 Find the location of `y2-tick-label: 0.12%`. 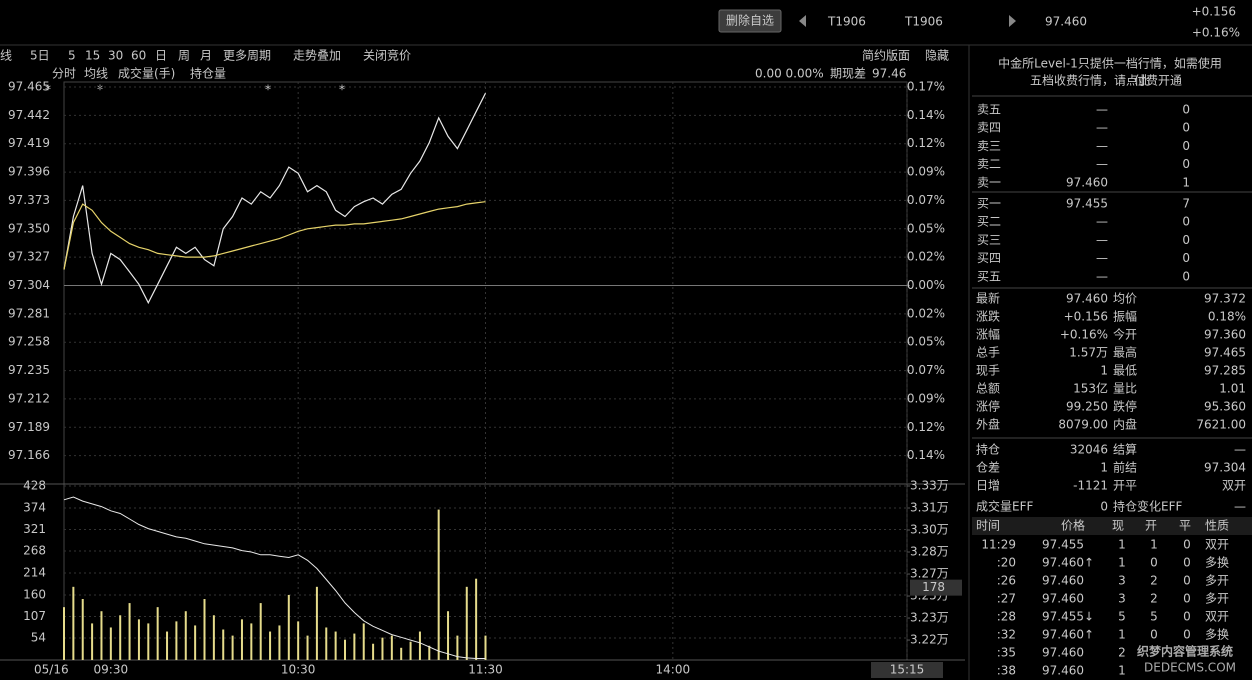

y2-tick-label: 0.12% is located at coordinates (926, 427).